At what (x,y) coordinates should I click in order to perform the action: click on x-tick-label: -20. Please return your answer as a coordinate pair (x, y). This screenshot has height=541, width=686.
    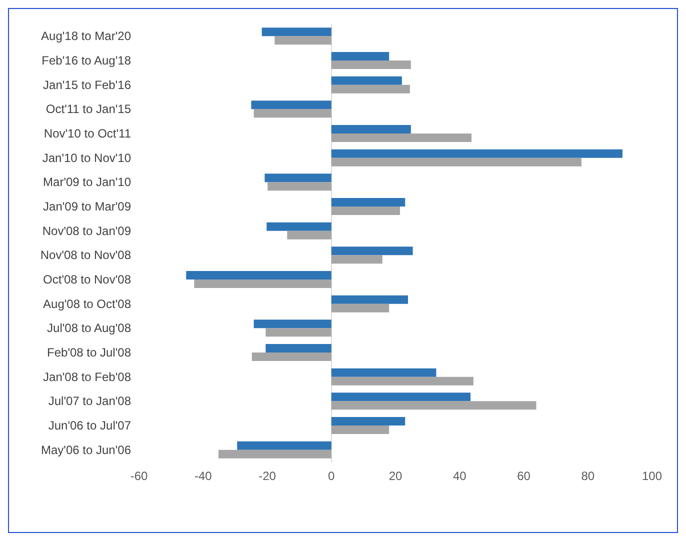
    Looking at the image, I should click on (267, 476).